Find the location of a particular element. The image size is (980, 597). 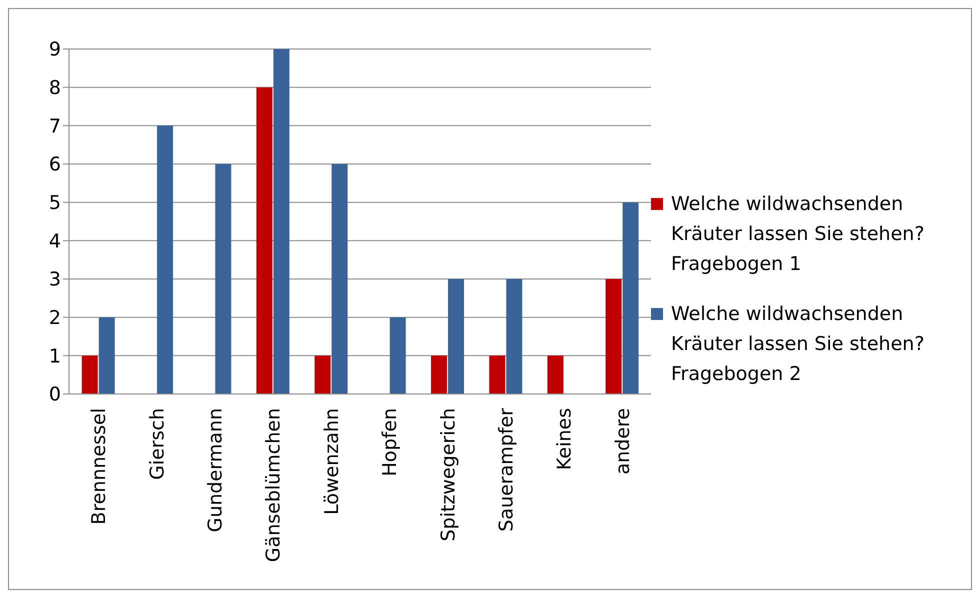

x-tick-label: Brennnessel is located at coordinates (99, 466).